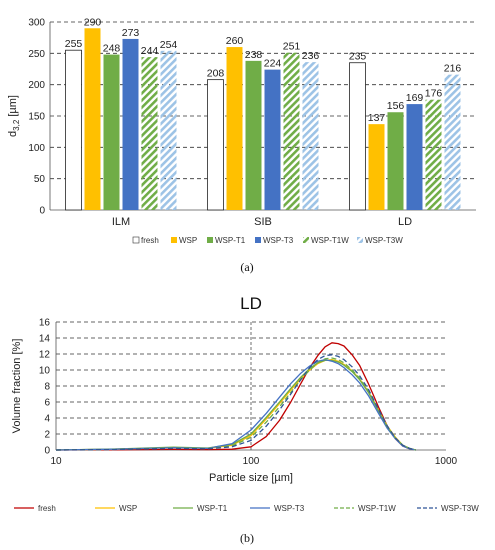 This screenshot has width=495, height=550. I want to click on y-axis-label-main: d, so click(13, 134).